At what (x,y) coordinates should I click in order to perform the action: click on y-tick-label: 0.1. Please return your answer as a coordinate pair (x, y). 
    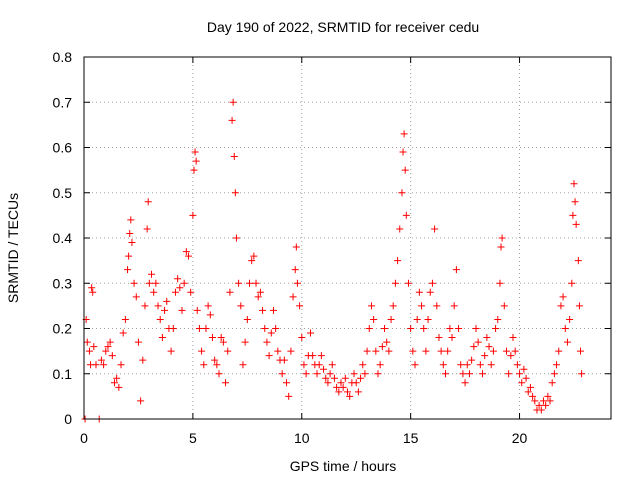
    Looking at the image, I should click on (63, 374).